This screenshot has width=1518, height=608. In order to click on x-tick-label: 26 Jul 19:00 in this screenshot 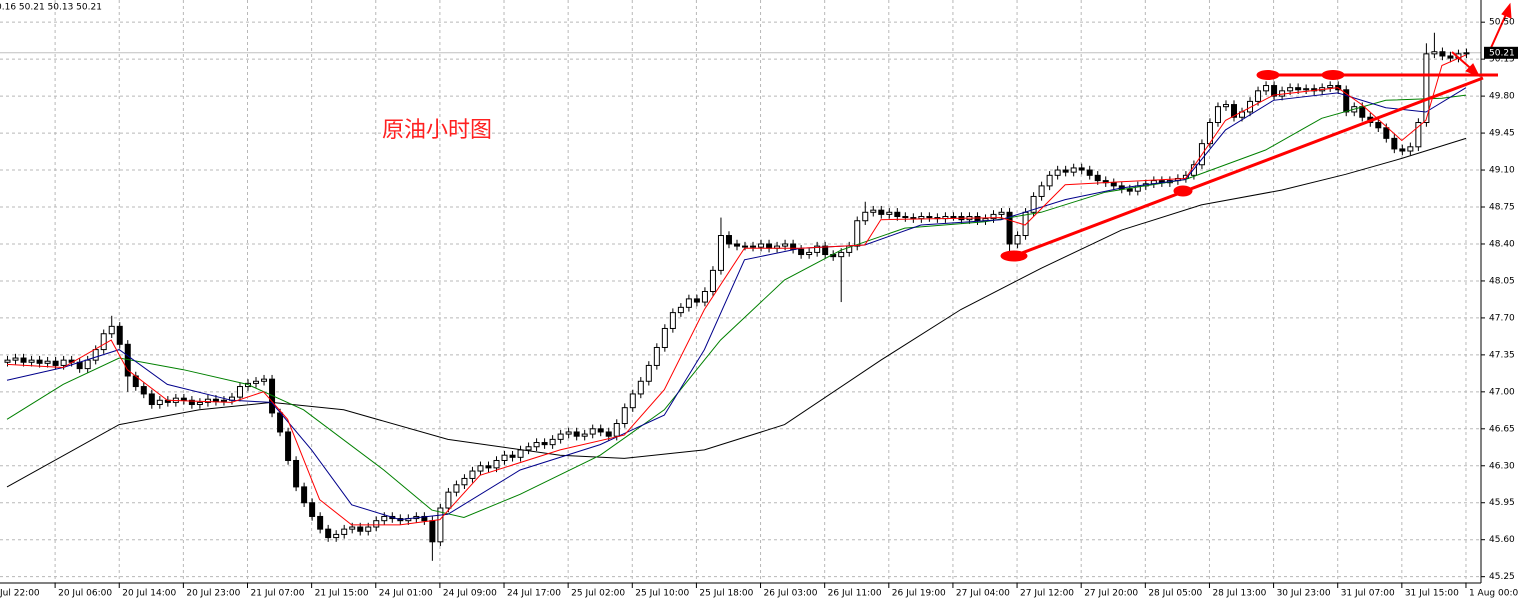, I will do `click(919, 594)`.